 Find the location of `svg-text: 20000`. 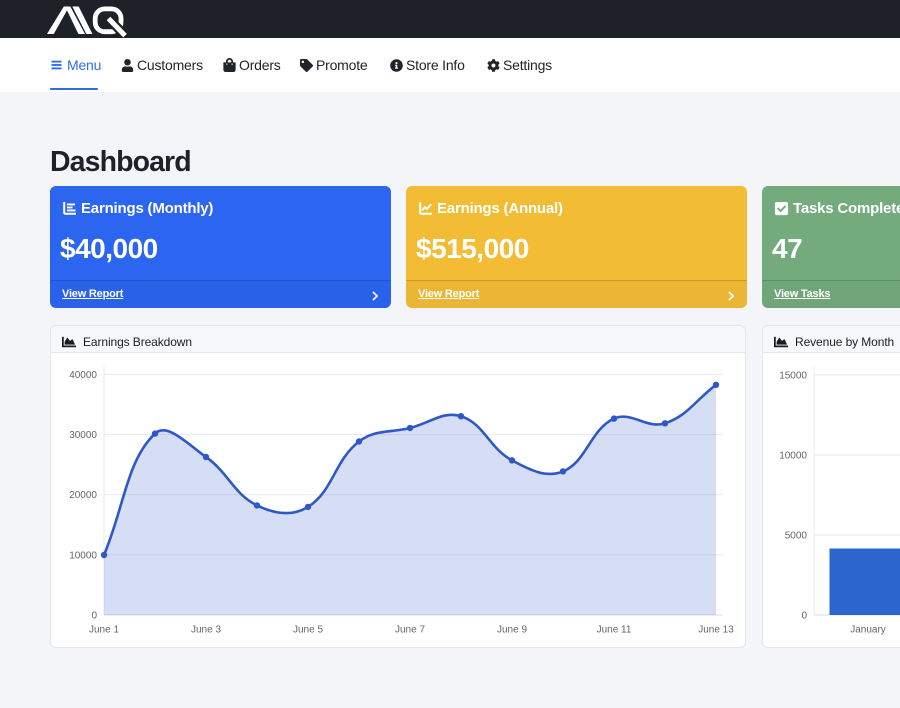

svg-text: 20000 is located at coordinates (83, 495).